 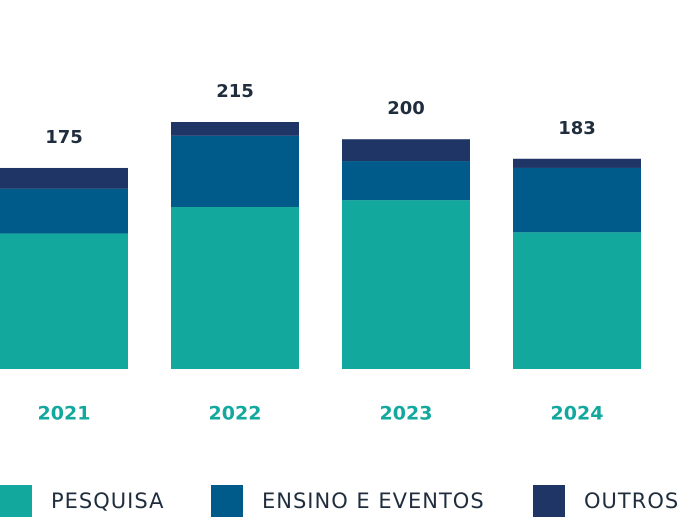 I want to click on total-label: 183, so click(x=577, y=128).